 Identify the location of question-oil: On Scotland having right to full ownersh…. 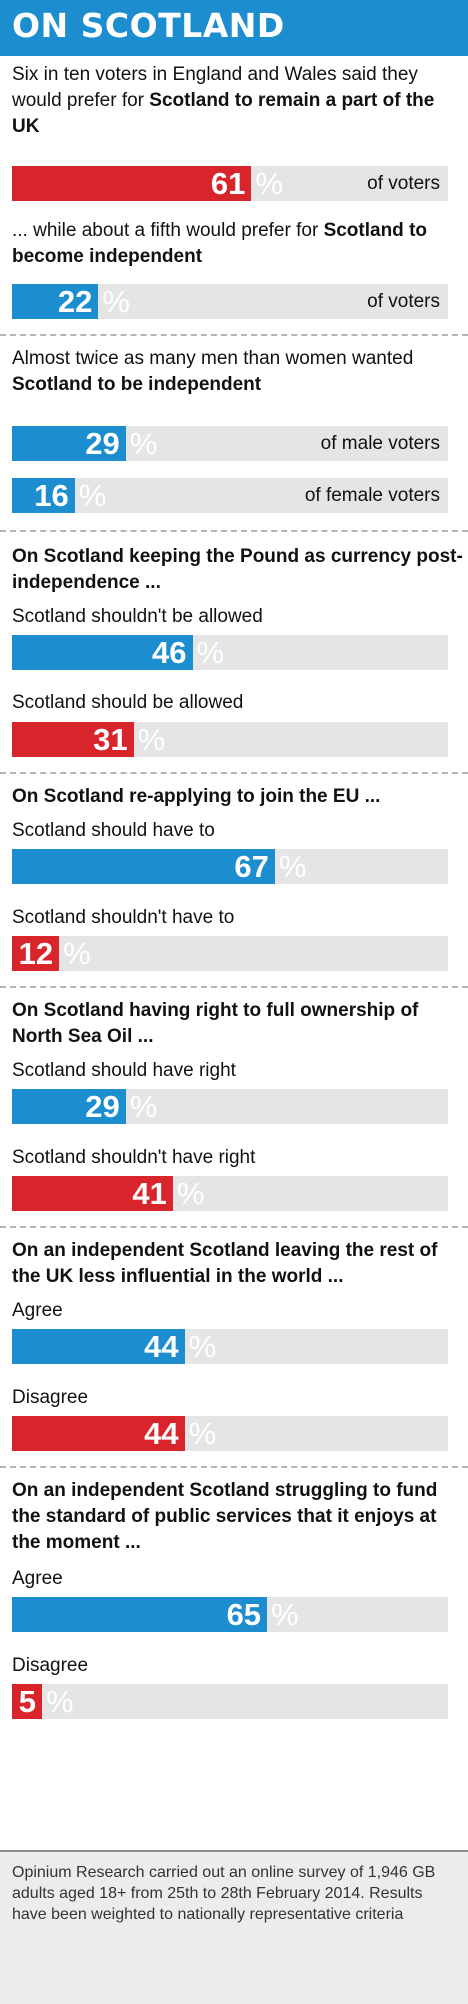
(215, 1023).